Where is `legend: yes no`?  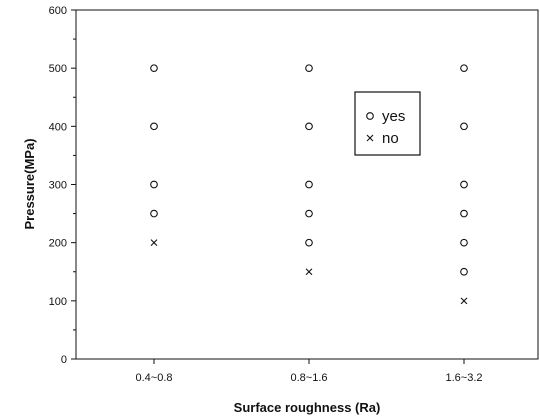
legend: yes no is located at coordinates (387, 123).